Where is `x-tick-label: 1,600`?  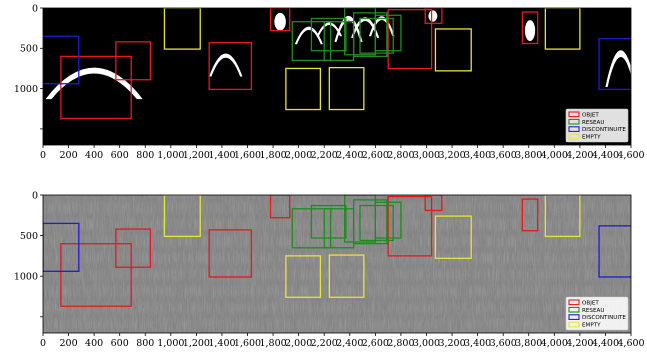 x-tick-label: 1,600 is located at coordinates (247, 343).